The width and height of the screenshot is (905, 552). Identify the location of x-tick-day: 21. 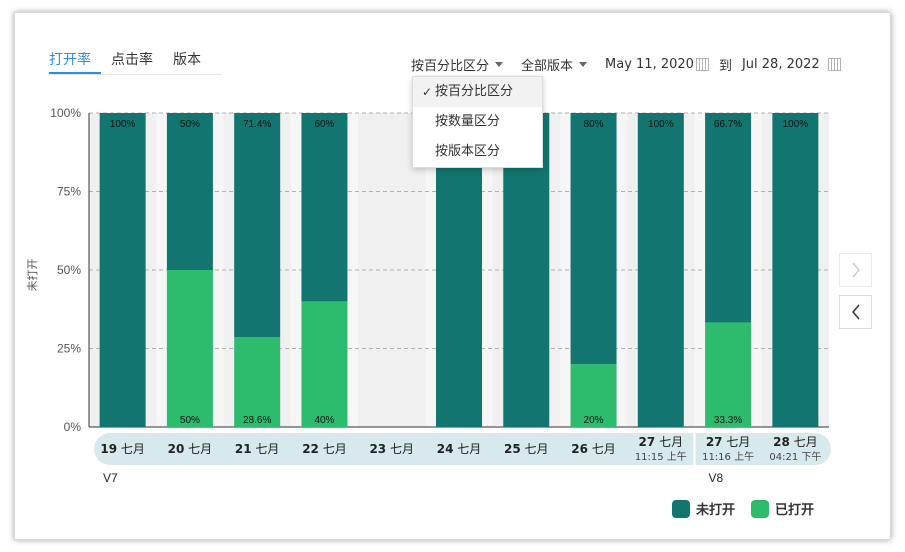
(243, 449).